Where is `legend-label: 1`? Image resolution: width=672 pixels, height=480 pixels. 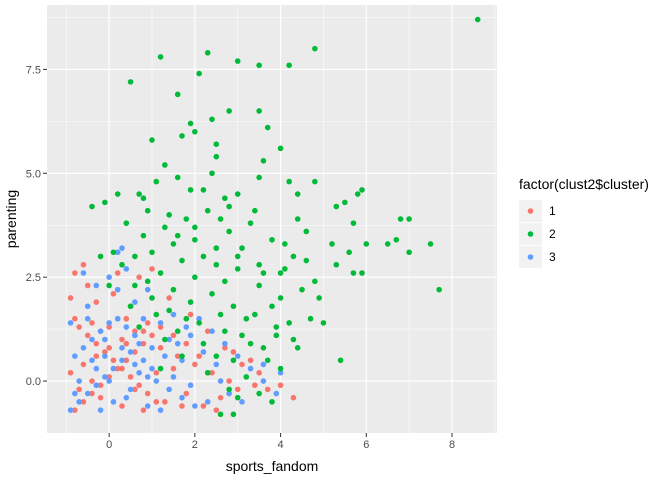
legend-label: 1 is located at coordinates (552, 211).